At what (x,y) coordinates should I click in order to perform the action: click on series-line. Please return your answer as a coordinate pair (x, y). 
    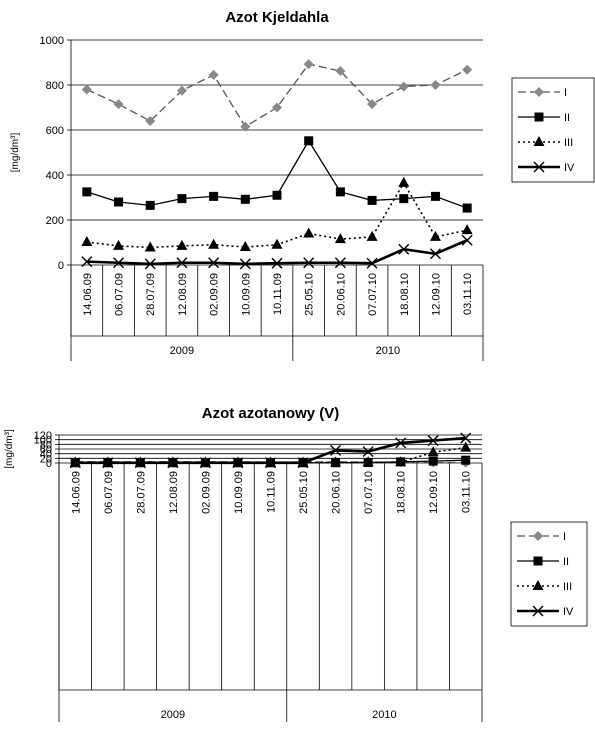
    Looking at the image, I should click on (277, 95).